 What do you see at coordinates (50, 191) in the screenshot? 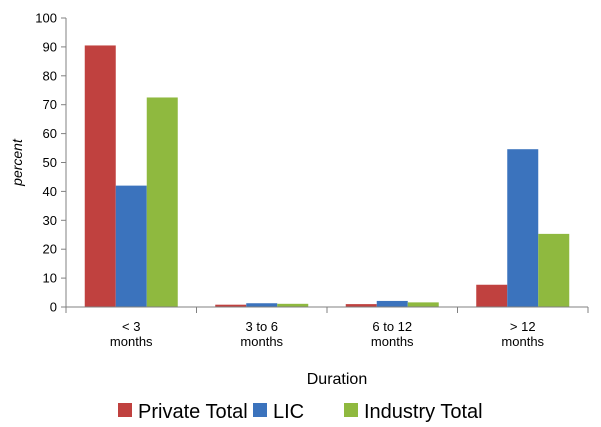
I see `y-tick-label: 40` at bounding box center [50, 191].